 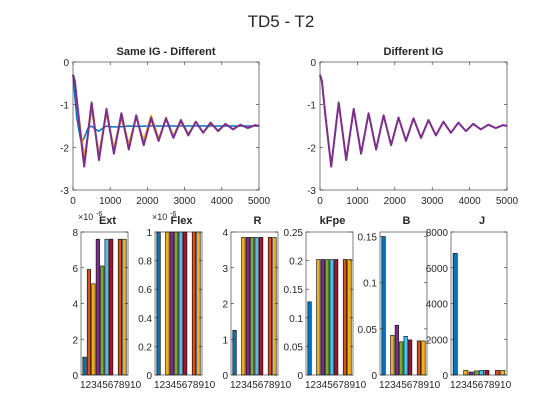 What do you see at coordinates (403, 303) in the screenshot?
I see `bar-plot-b` at bounding box center [403, 303].